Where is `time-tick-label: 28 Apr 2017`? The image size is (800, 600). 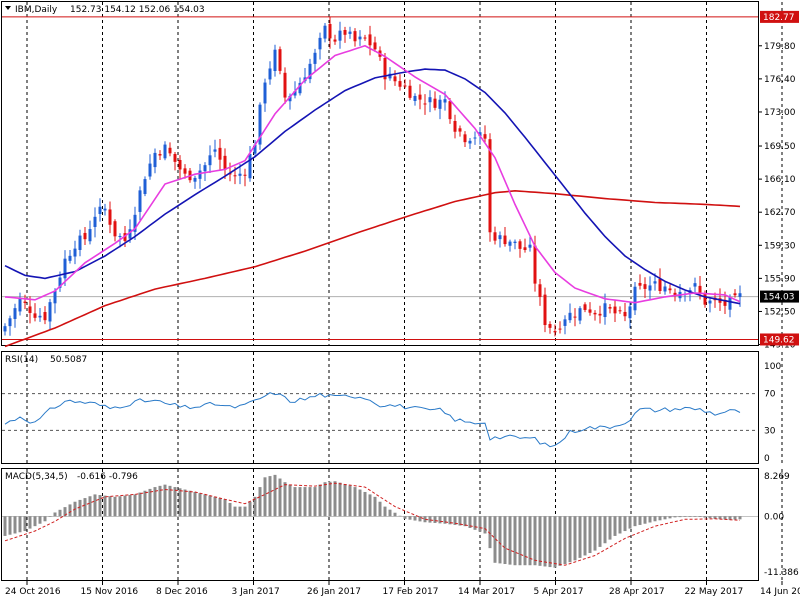
time-tick-label: 28 Apr 2017 is located at coordinates (637, 592).